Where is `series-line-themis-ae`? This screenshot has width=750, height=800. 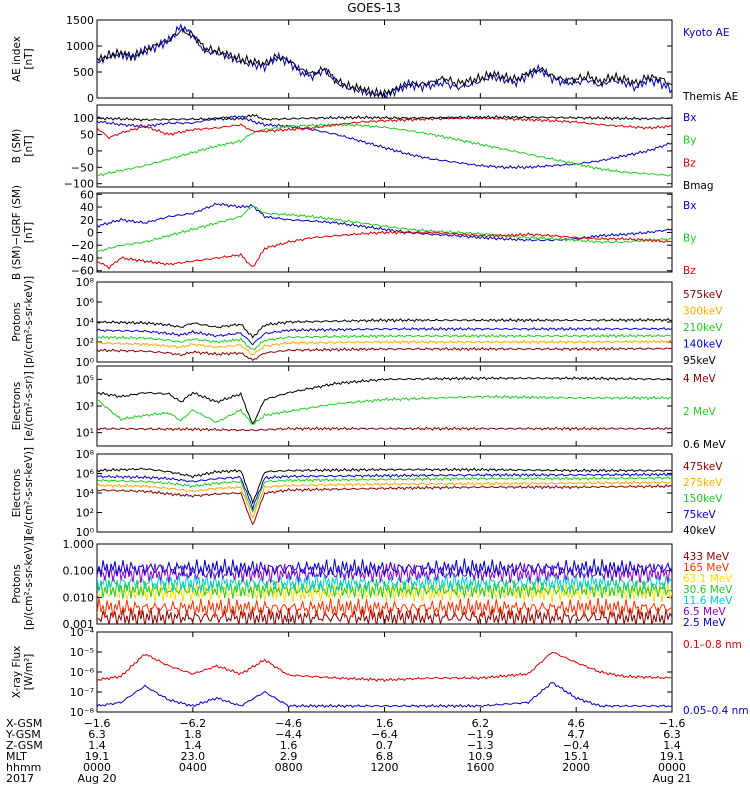 series-line-themis-ae is located at coordinates (384, 62).